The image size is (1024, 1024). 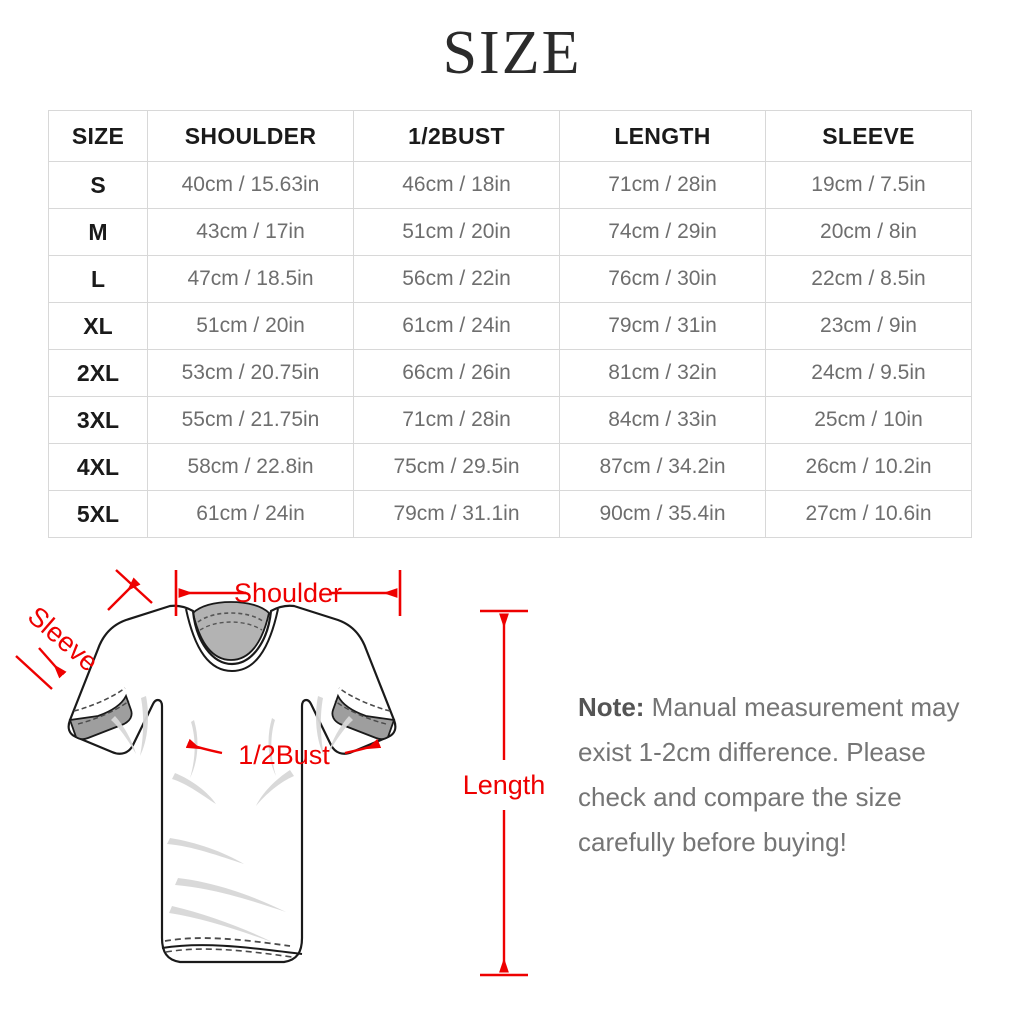 I want to click on collar-stitch, so click(x=231, y=617).